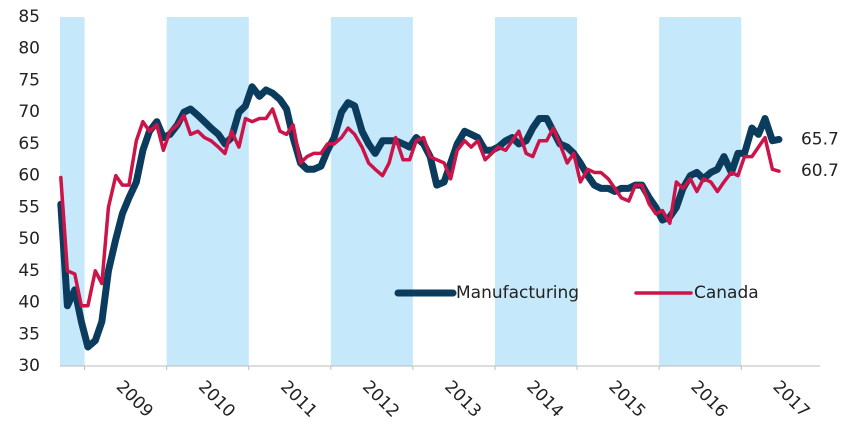  Describe the element at coordinates (29, 271) in the screenshot. I see `y-tick-label: 45` at that location.